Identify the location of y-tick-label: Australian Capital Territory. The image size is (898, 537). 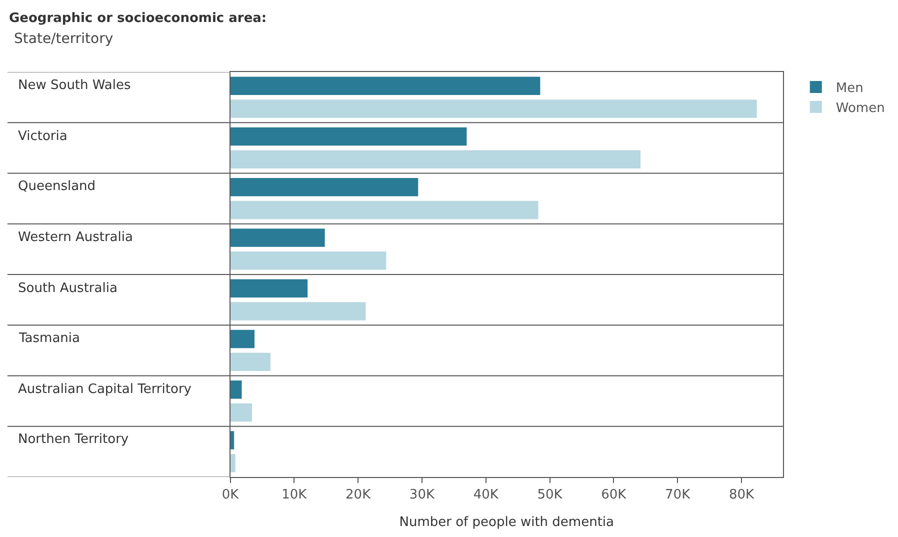
(105, 389).